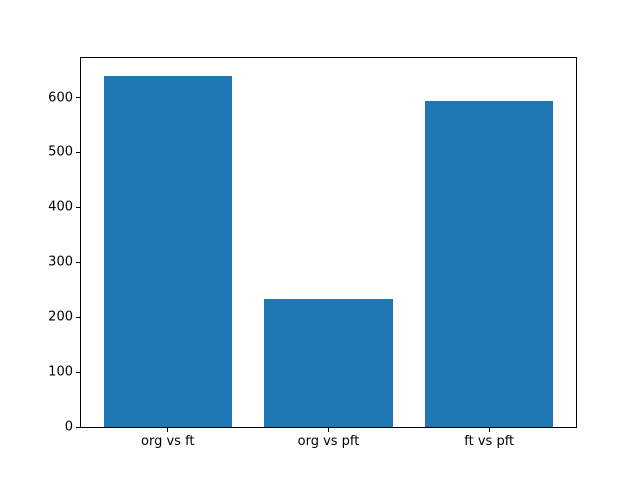 Image resolution: width=640 pixels, height=480 pixels. Describe the element at coordinates (489, 264) in the screenshot. I see `bar-ft-vs-pft` at that location.